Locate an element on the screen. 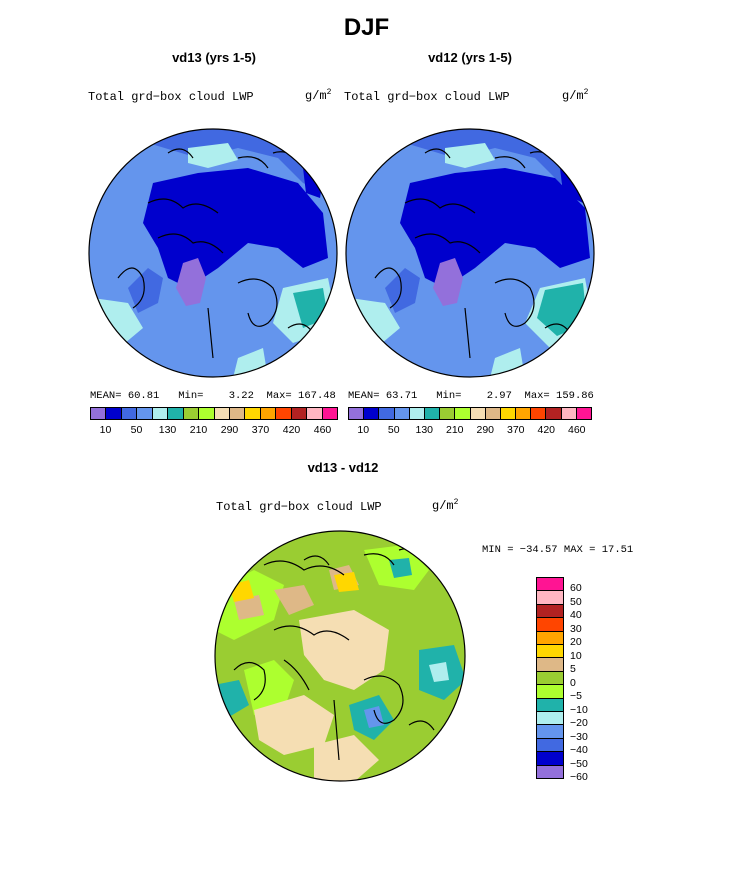 The image size is (733, 882). diff-colorbar-label: 0 is located at coordinates (573, 682).